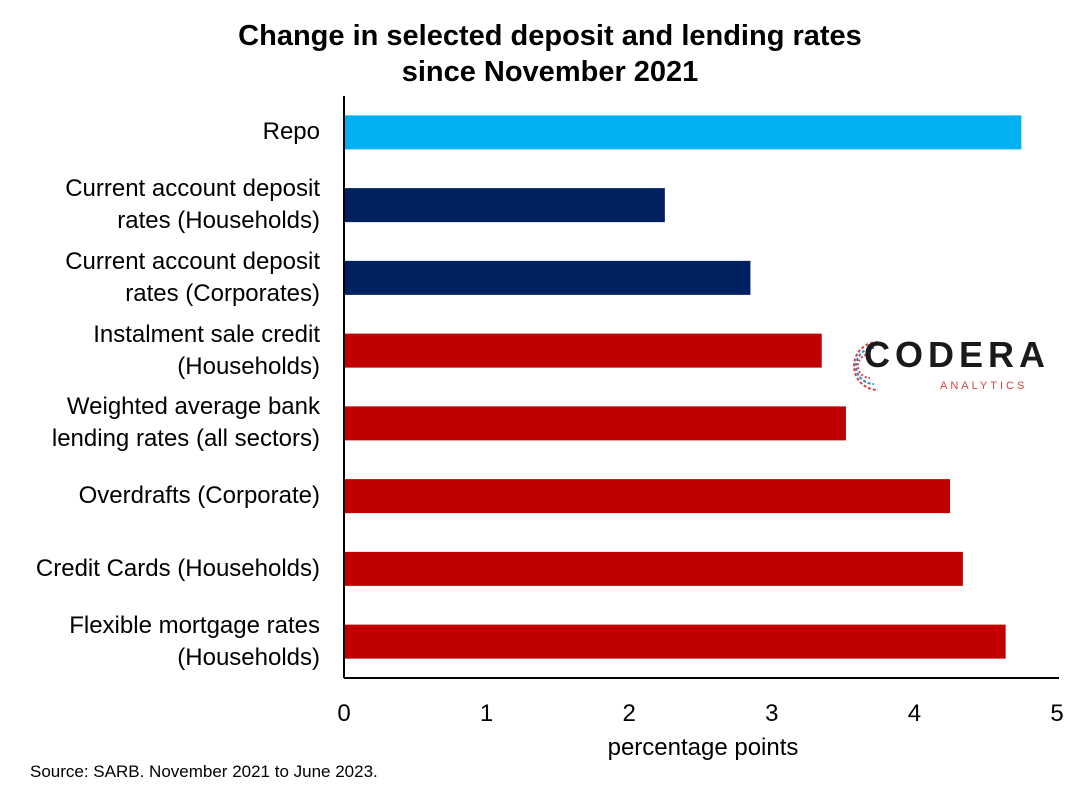 Image resolution: width=1080 pixels, height=794 pixels. Describe the element at coordinates (629, 713) in the screenshot. I see `x-tick-label: 2` at that location.